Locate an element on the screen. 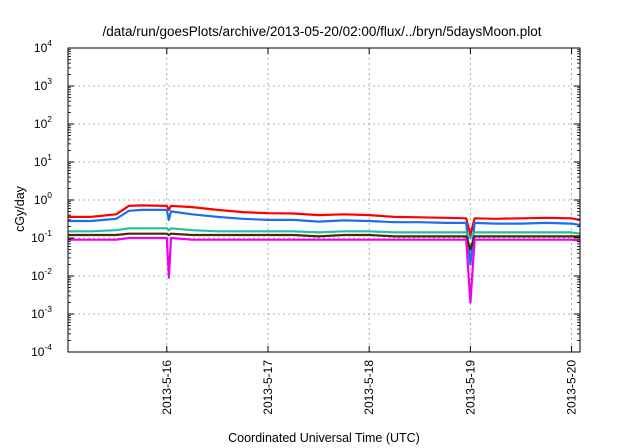  y-tick-label: 10⁻³ is located at coordinates (41, 312).